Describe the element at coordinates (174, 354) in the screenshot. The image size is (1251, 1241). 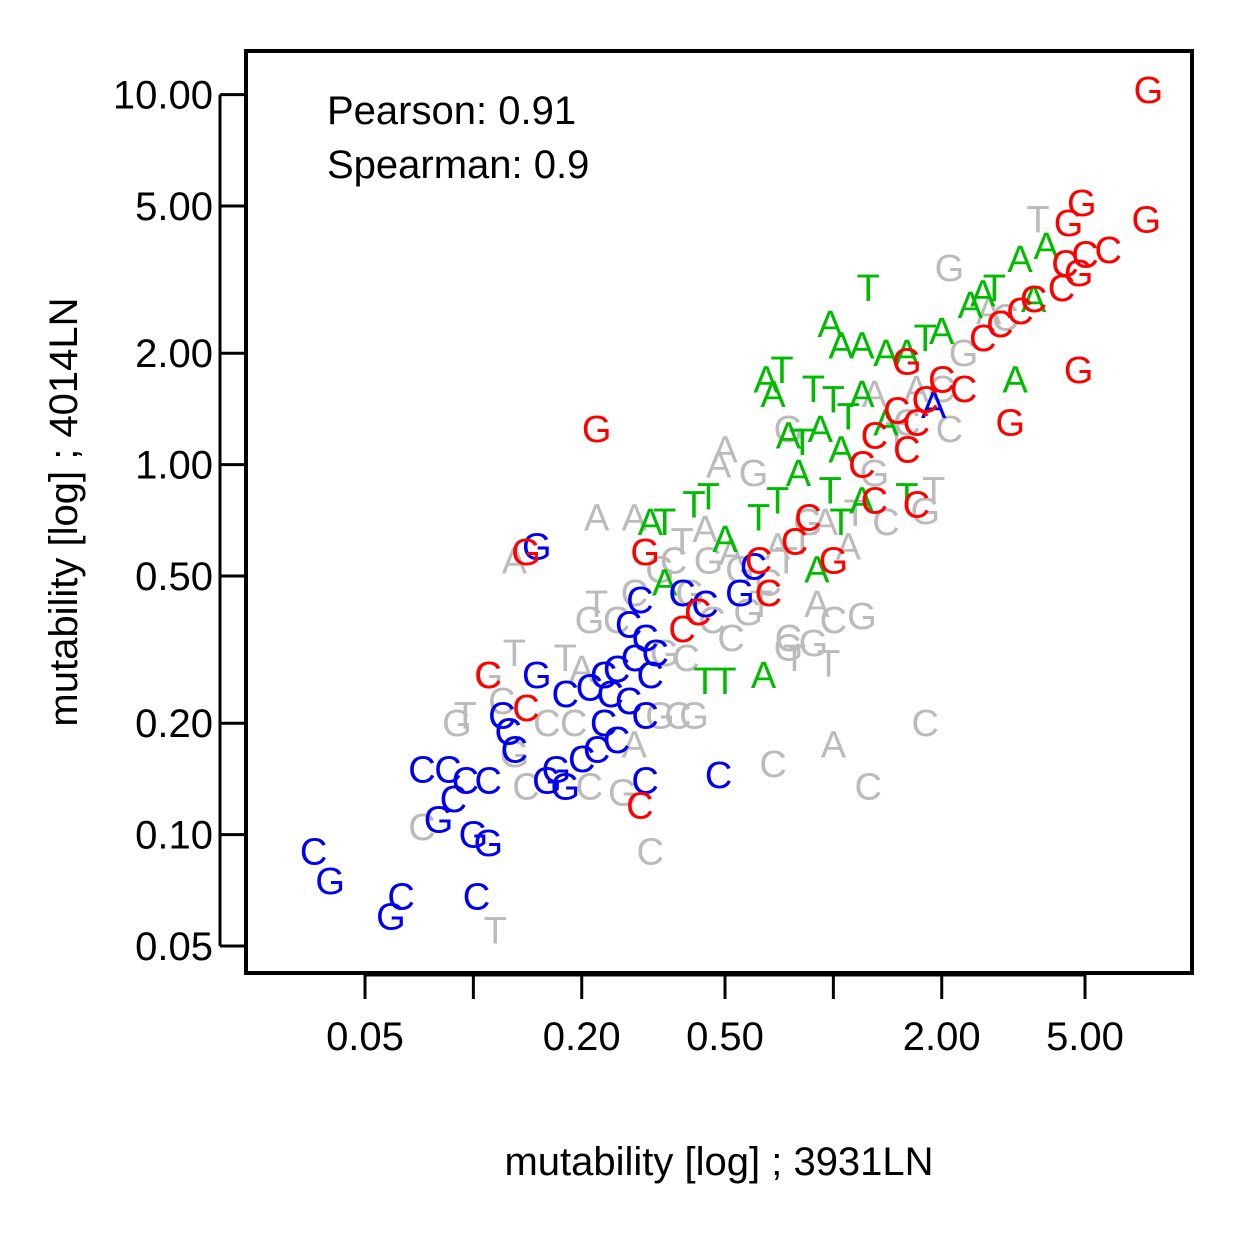
I see `y-tick-label: 2.00` at that location.